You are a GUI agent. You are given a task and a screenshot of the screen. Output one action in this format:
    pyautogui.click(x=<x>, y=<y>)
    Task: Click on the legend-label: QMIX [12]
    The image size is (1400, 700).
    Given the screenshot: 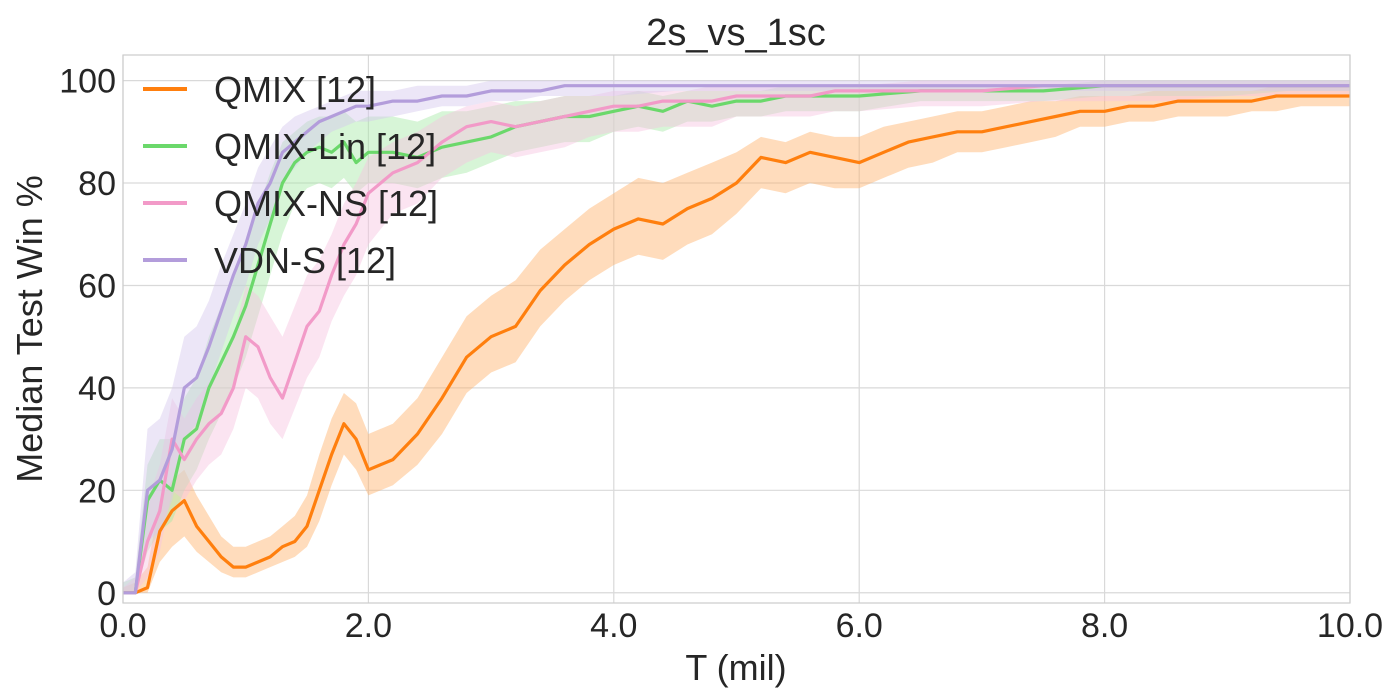 What is the action you would take?
    pyautogui.click(x=295, y=89)
    